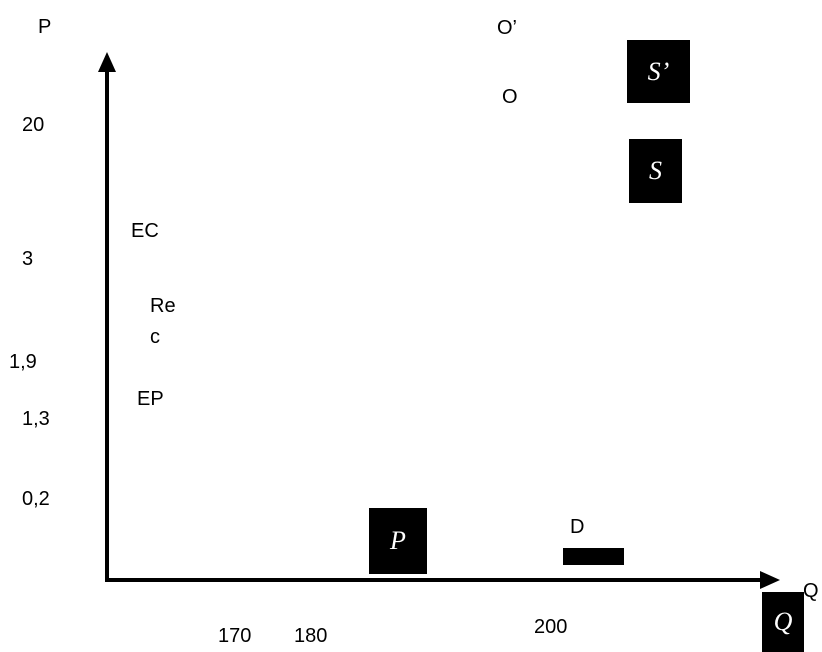 Image resolution: width=822 pixels, height=652 pixels. What do you see at coordinates (155, 337) in the screenshot?
I see `label-rec-line2: c` at bounding box center [155, 337].